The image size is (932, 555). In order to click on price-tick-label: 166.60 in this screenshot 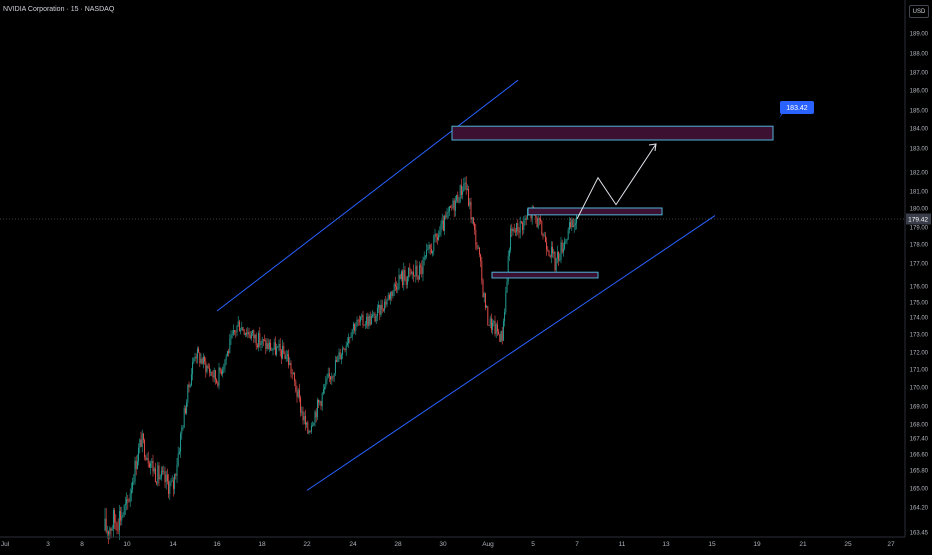, I will do `click(919, 456)`.